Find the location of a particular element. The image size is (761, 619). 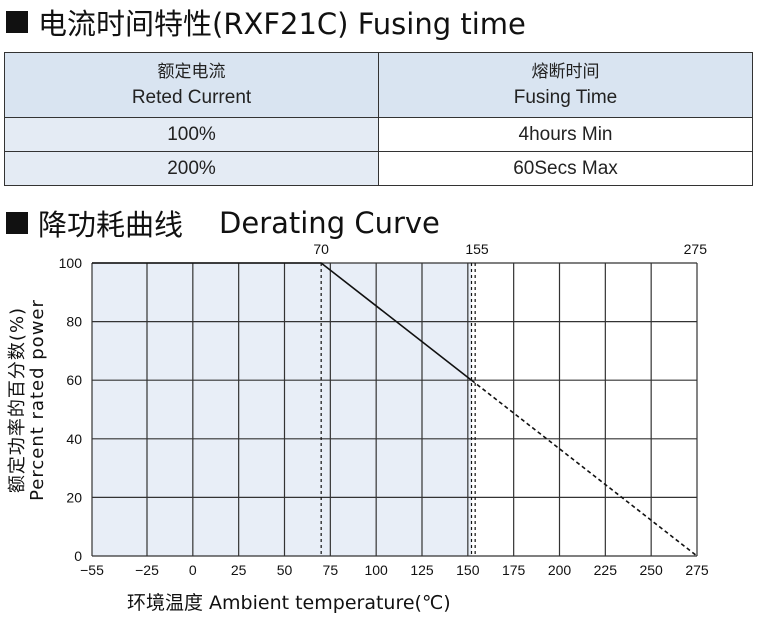

table-header-row: 额定电流 Reted Current 熔断时间 Fusing Time is located at coordinates (378, 85).